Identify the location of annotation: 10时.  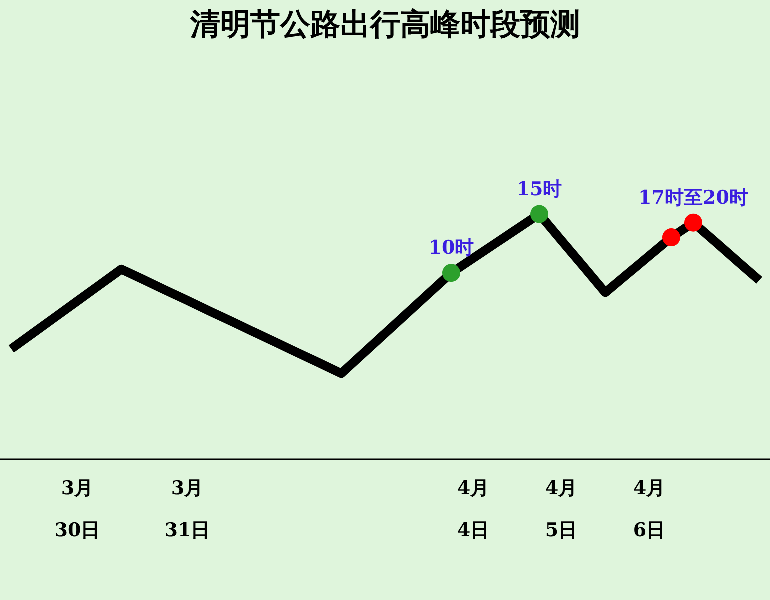
(451, 248).